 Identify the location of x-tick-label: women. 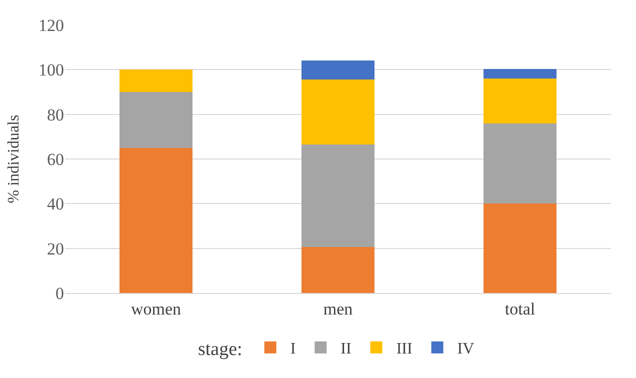
(156, 308).